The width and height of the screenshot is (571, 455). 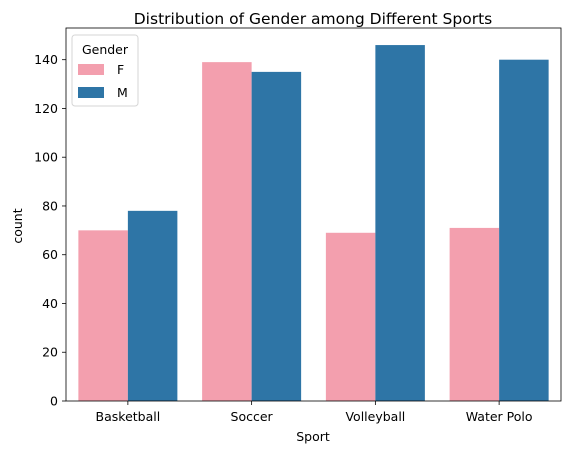 I want to click on bar-water-polo-m, so click(x=524, y=230).